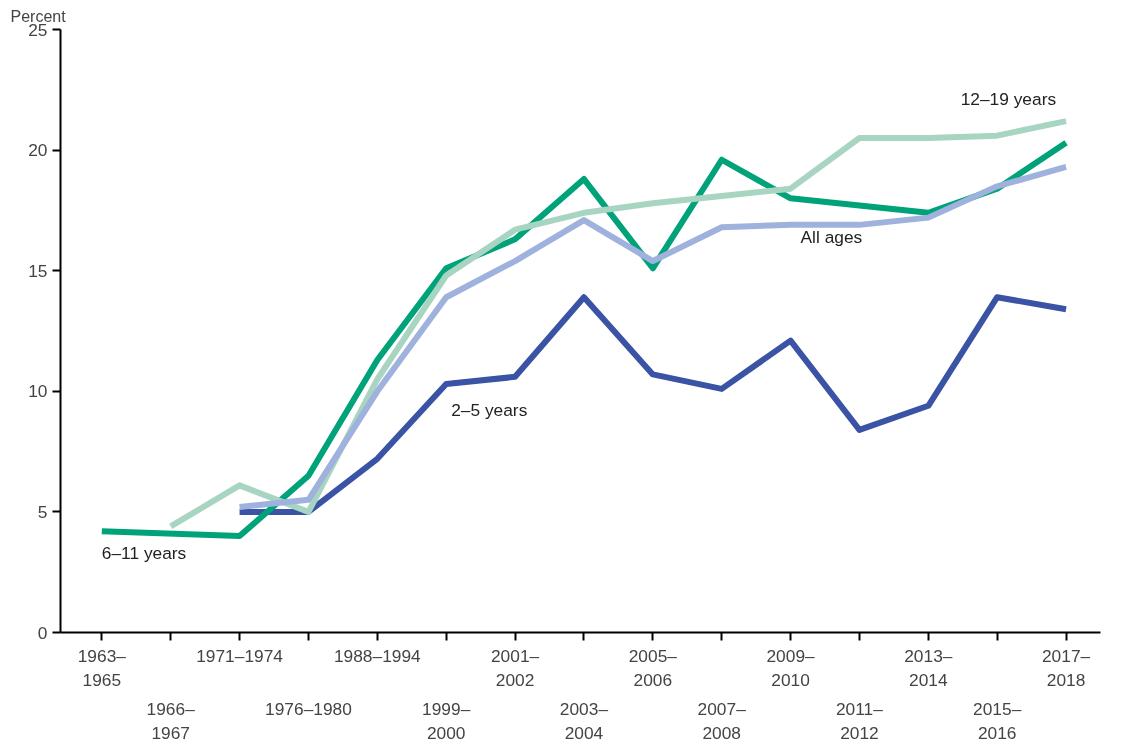 The image size is (1136, 753). Describe the element at coordinates (515, 667) in the screenshot. I see `x-tick-label: 2001– 2002` at that location.